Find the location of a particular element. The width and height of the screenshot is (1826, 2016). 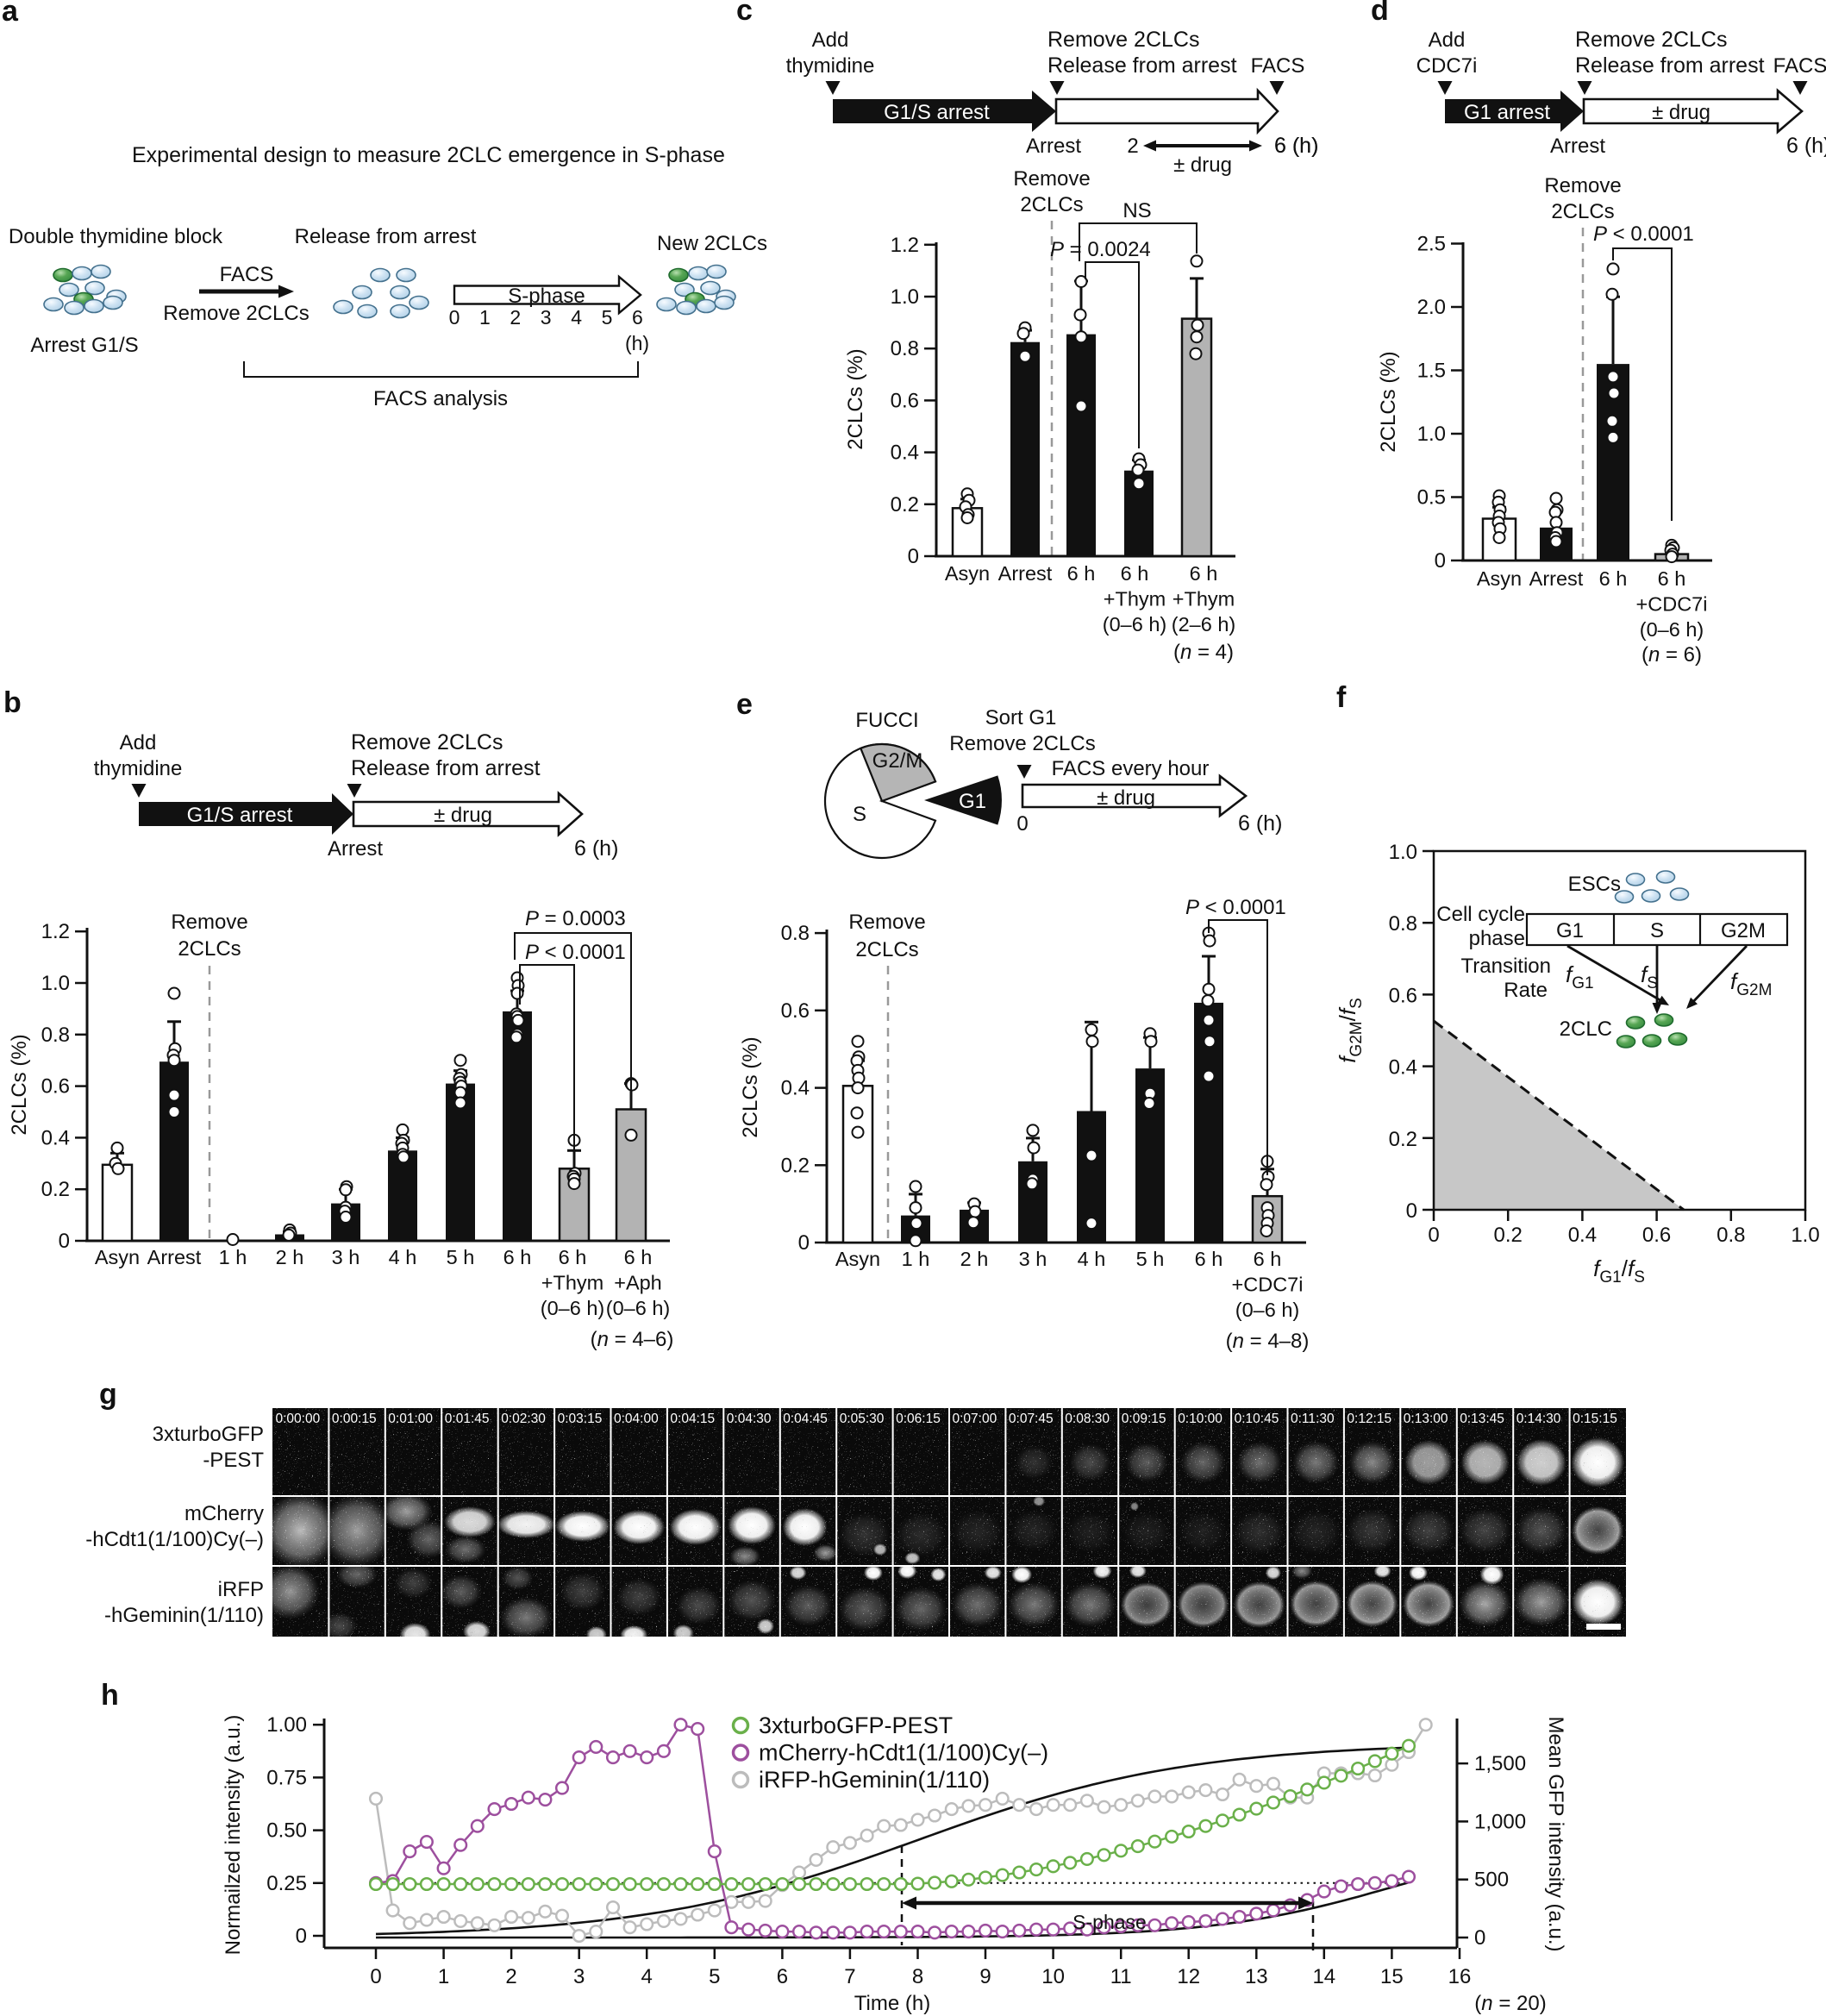

svg-text: FACS every hour is located at coordinates (1131, 769).